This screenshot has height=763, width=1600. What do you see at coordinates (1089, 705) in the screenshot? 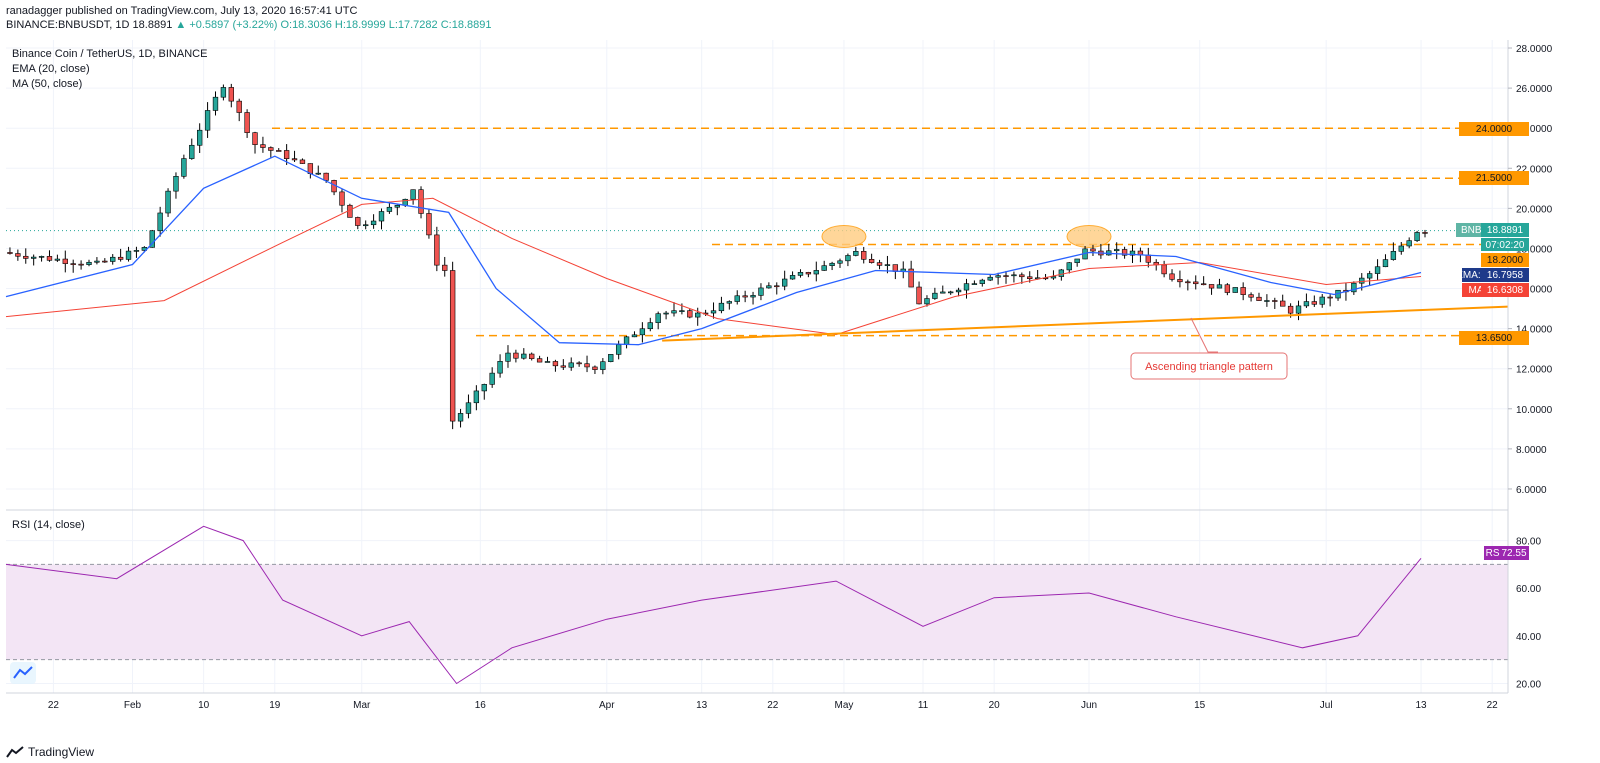
I see `time-tick-label: Jun` at bounding box center [1089, 705].